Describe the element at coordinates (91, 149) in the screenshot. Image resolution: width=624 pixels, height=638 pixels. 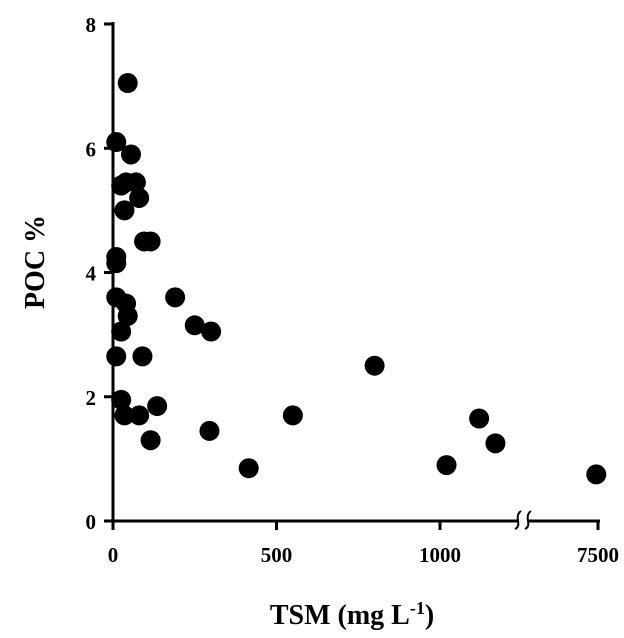
I see `y-tick-label: 6` at that location.